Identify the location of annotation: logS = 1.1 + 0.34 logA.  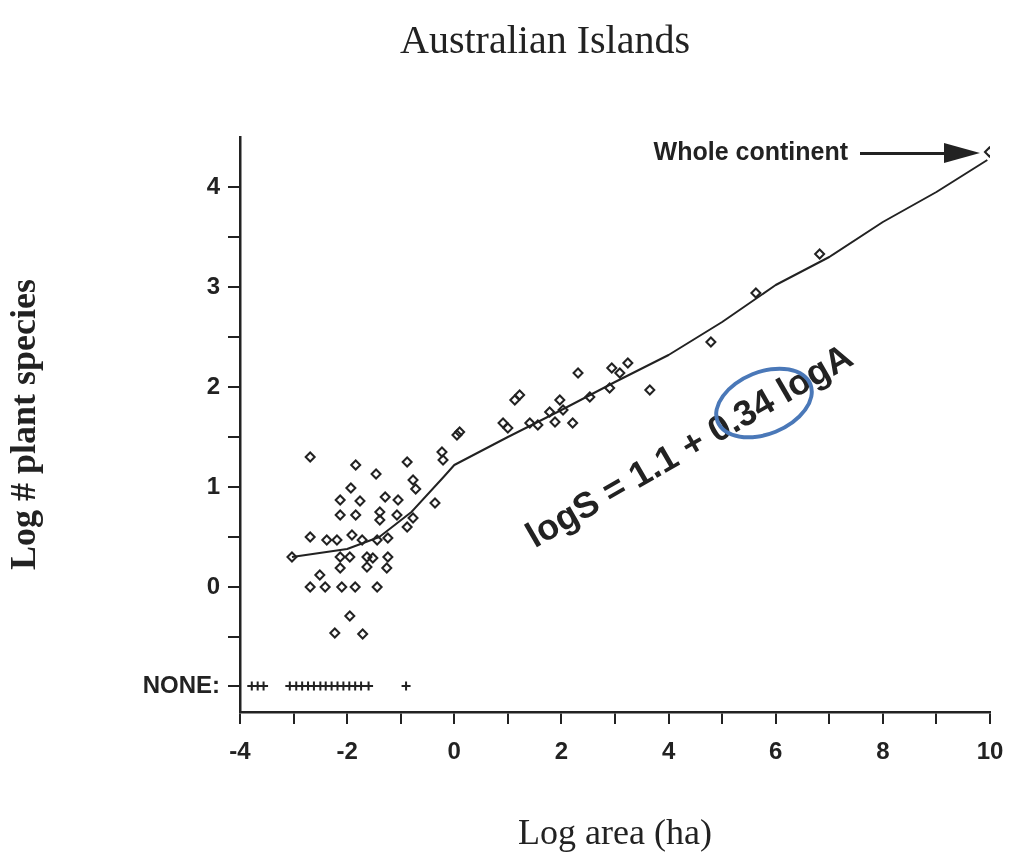
(689, 445).